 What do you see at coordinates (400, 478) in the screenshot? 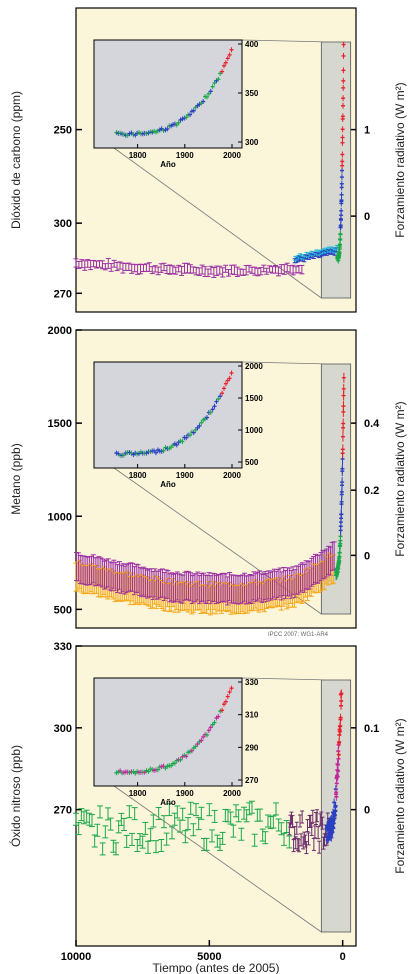
I see `ylabel-right-ch4: Forzamiento radiativo (W m²)` at bounding box center [400, 478].